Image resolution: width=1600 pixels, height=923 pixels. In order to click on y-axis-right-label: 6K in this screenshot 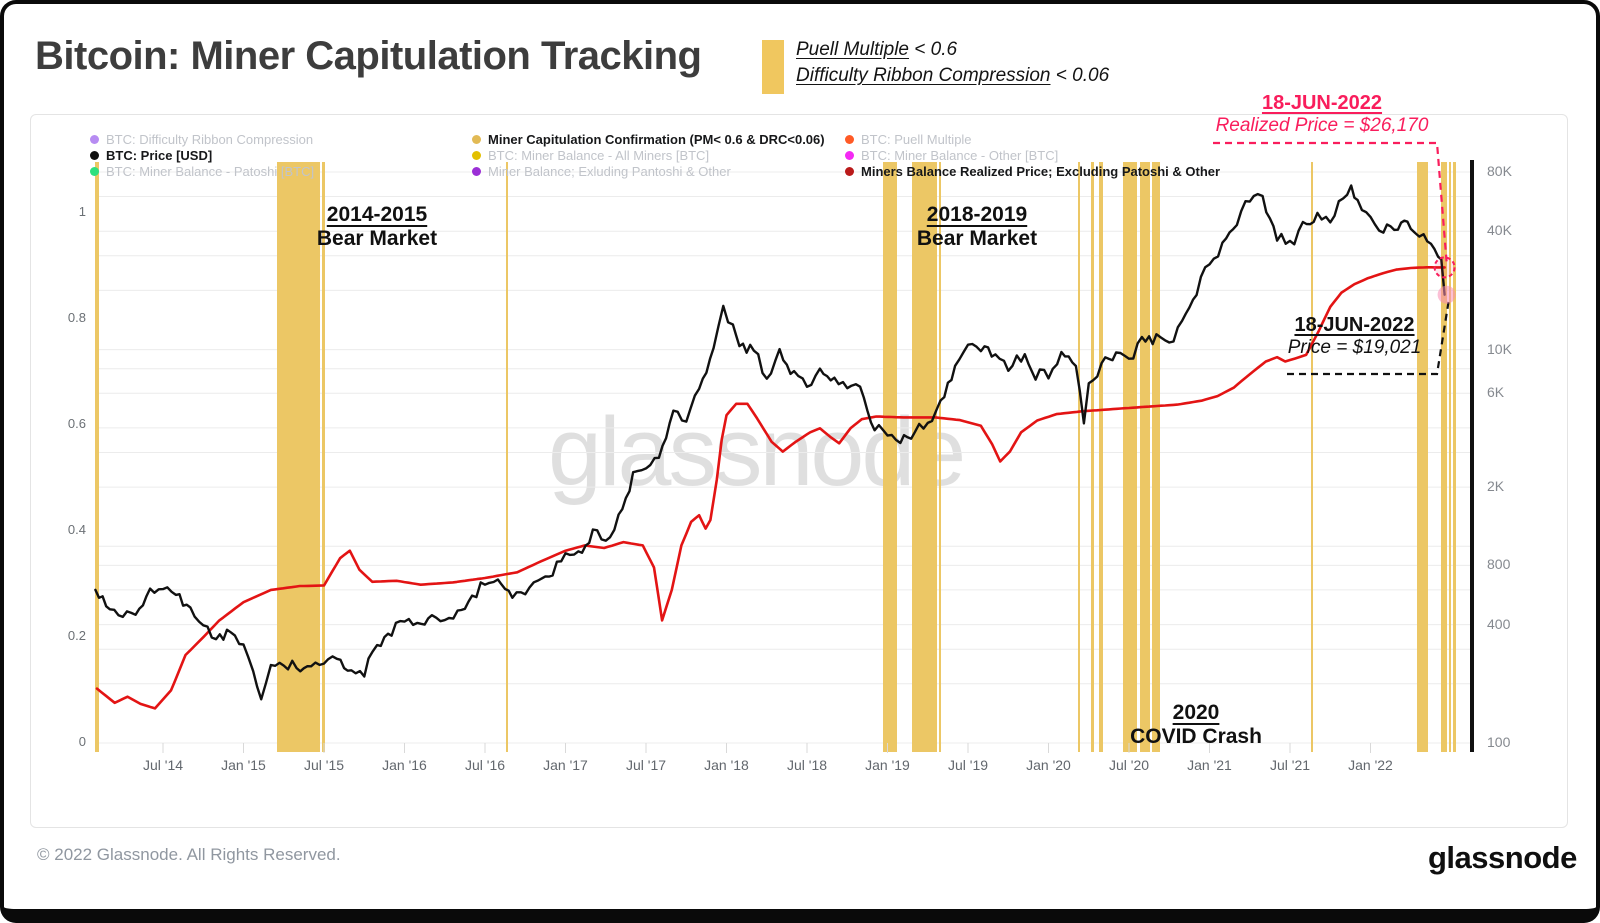, I will do `click(1496, 392)`.